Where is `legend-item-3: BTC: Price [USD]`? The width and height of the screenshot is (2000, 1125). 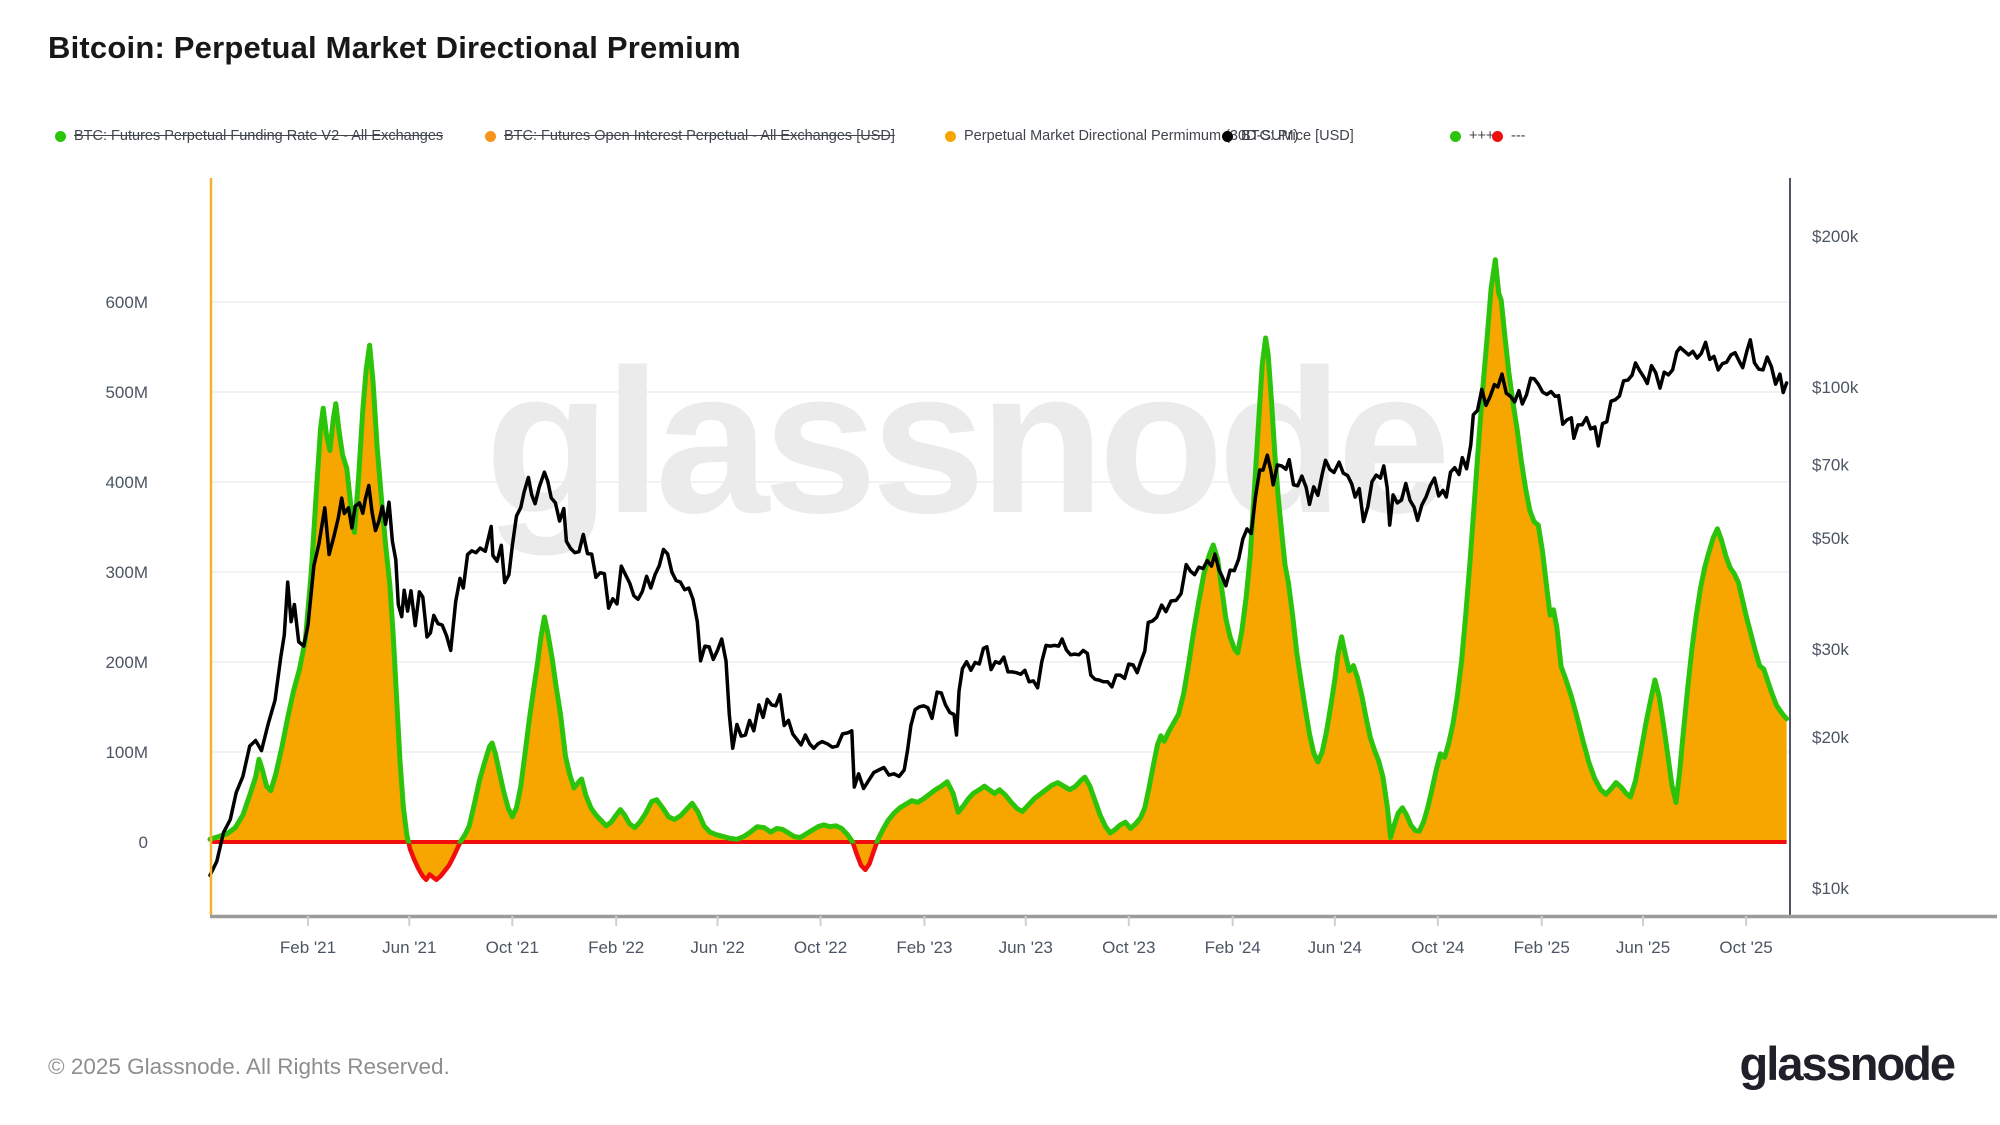 legend-item-3: BTC: Price [USD] is located at coordinates (1288, 136).